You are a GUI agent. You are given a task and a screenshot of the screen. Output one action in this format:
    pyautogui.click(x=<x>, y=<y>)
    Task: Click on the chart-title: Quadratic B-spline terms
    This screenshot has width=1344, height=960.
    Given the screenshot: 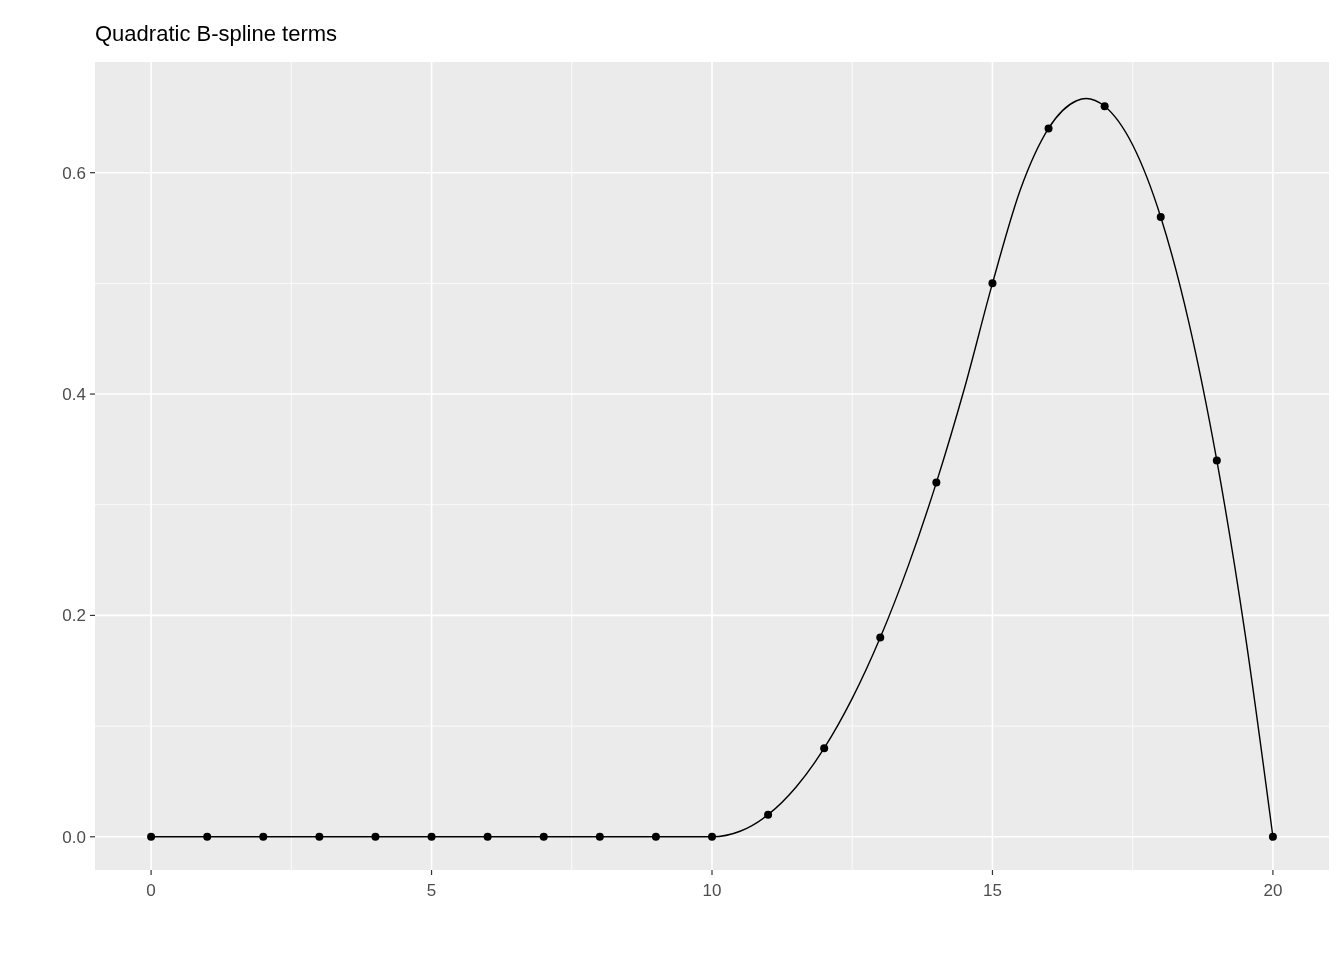 What is the action you would take?
    pyautogui.click(x=216, y=33)
    